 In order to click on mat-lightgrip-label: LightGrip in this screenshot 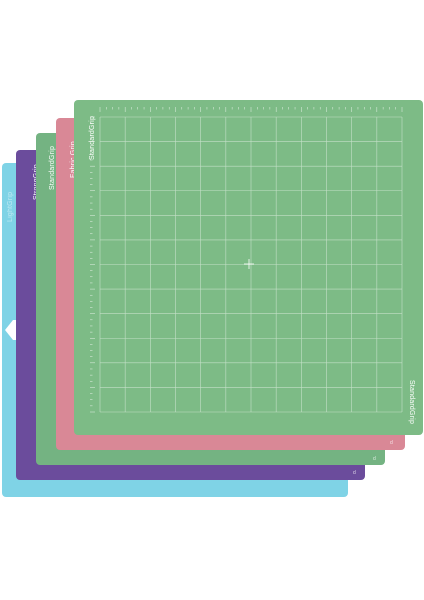, I will do `click(10, 207)`.